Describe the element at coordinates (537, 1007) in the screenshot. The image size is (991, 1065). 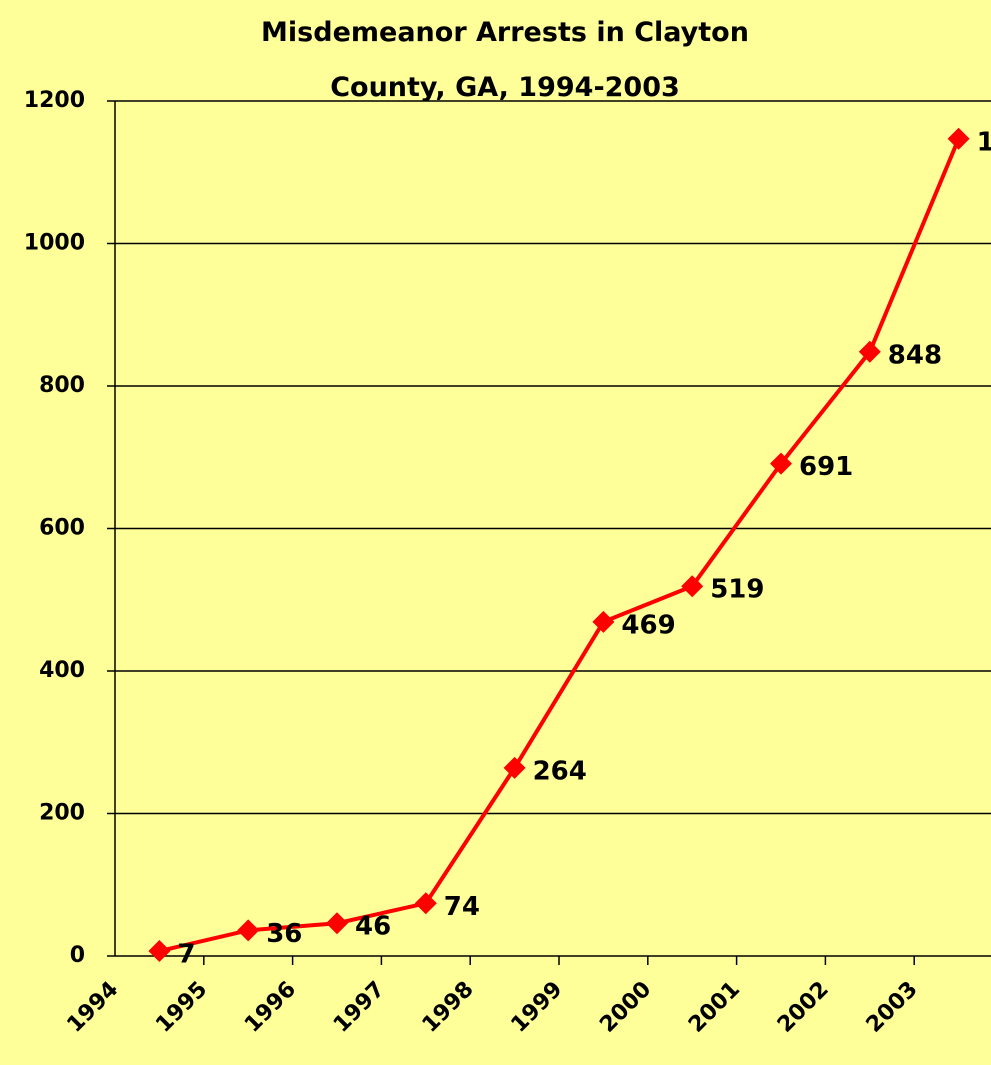
I see `x-tick-label: 1999` at that location.